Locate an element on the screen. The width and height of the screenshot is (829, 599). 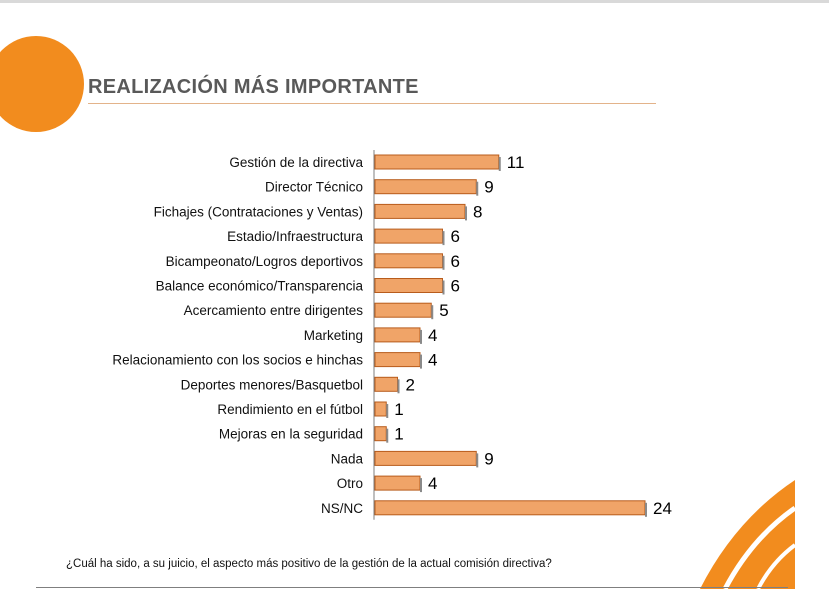
category-label: NS/NC is located at coordinates (342, 508).